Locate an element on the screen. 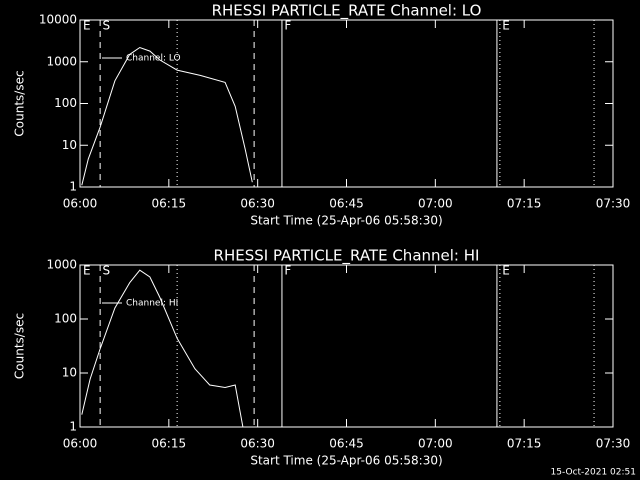 The width and height of the screenshot is (640, 480). y-tick-label: 10000 is located at coordinates (58, 20).